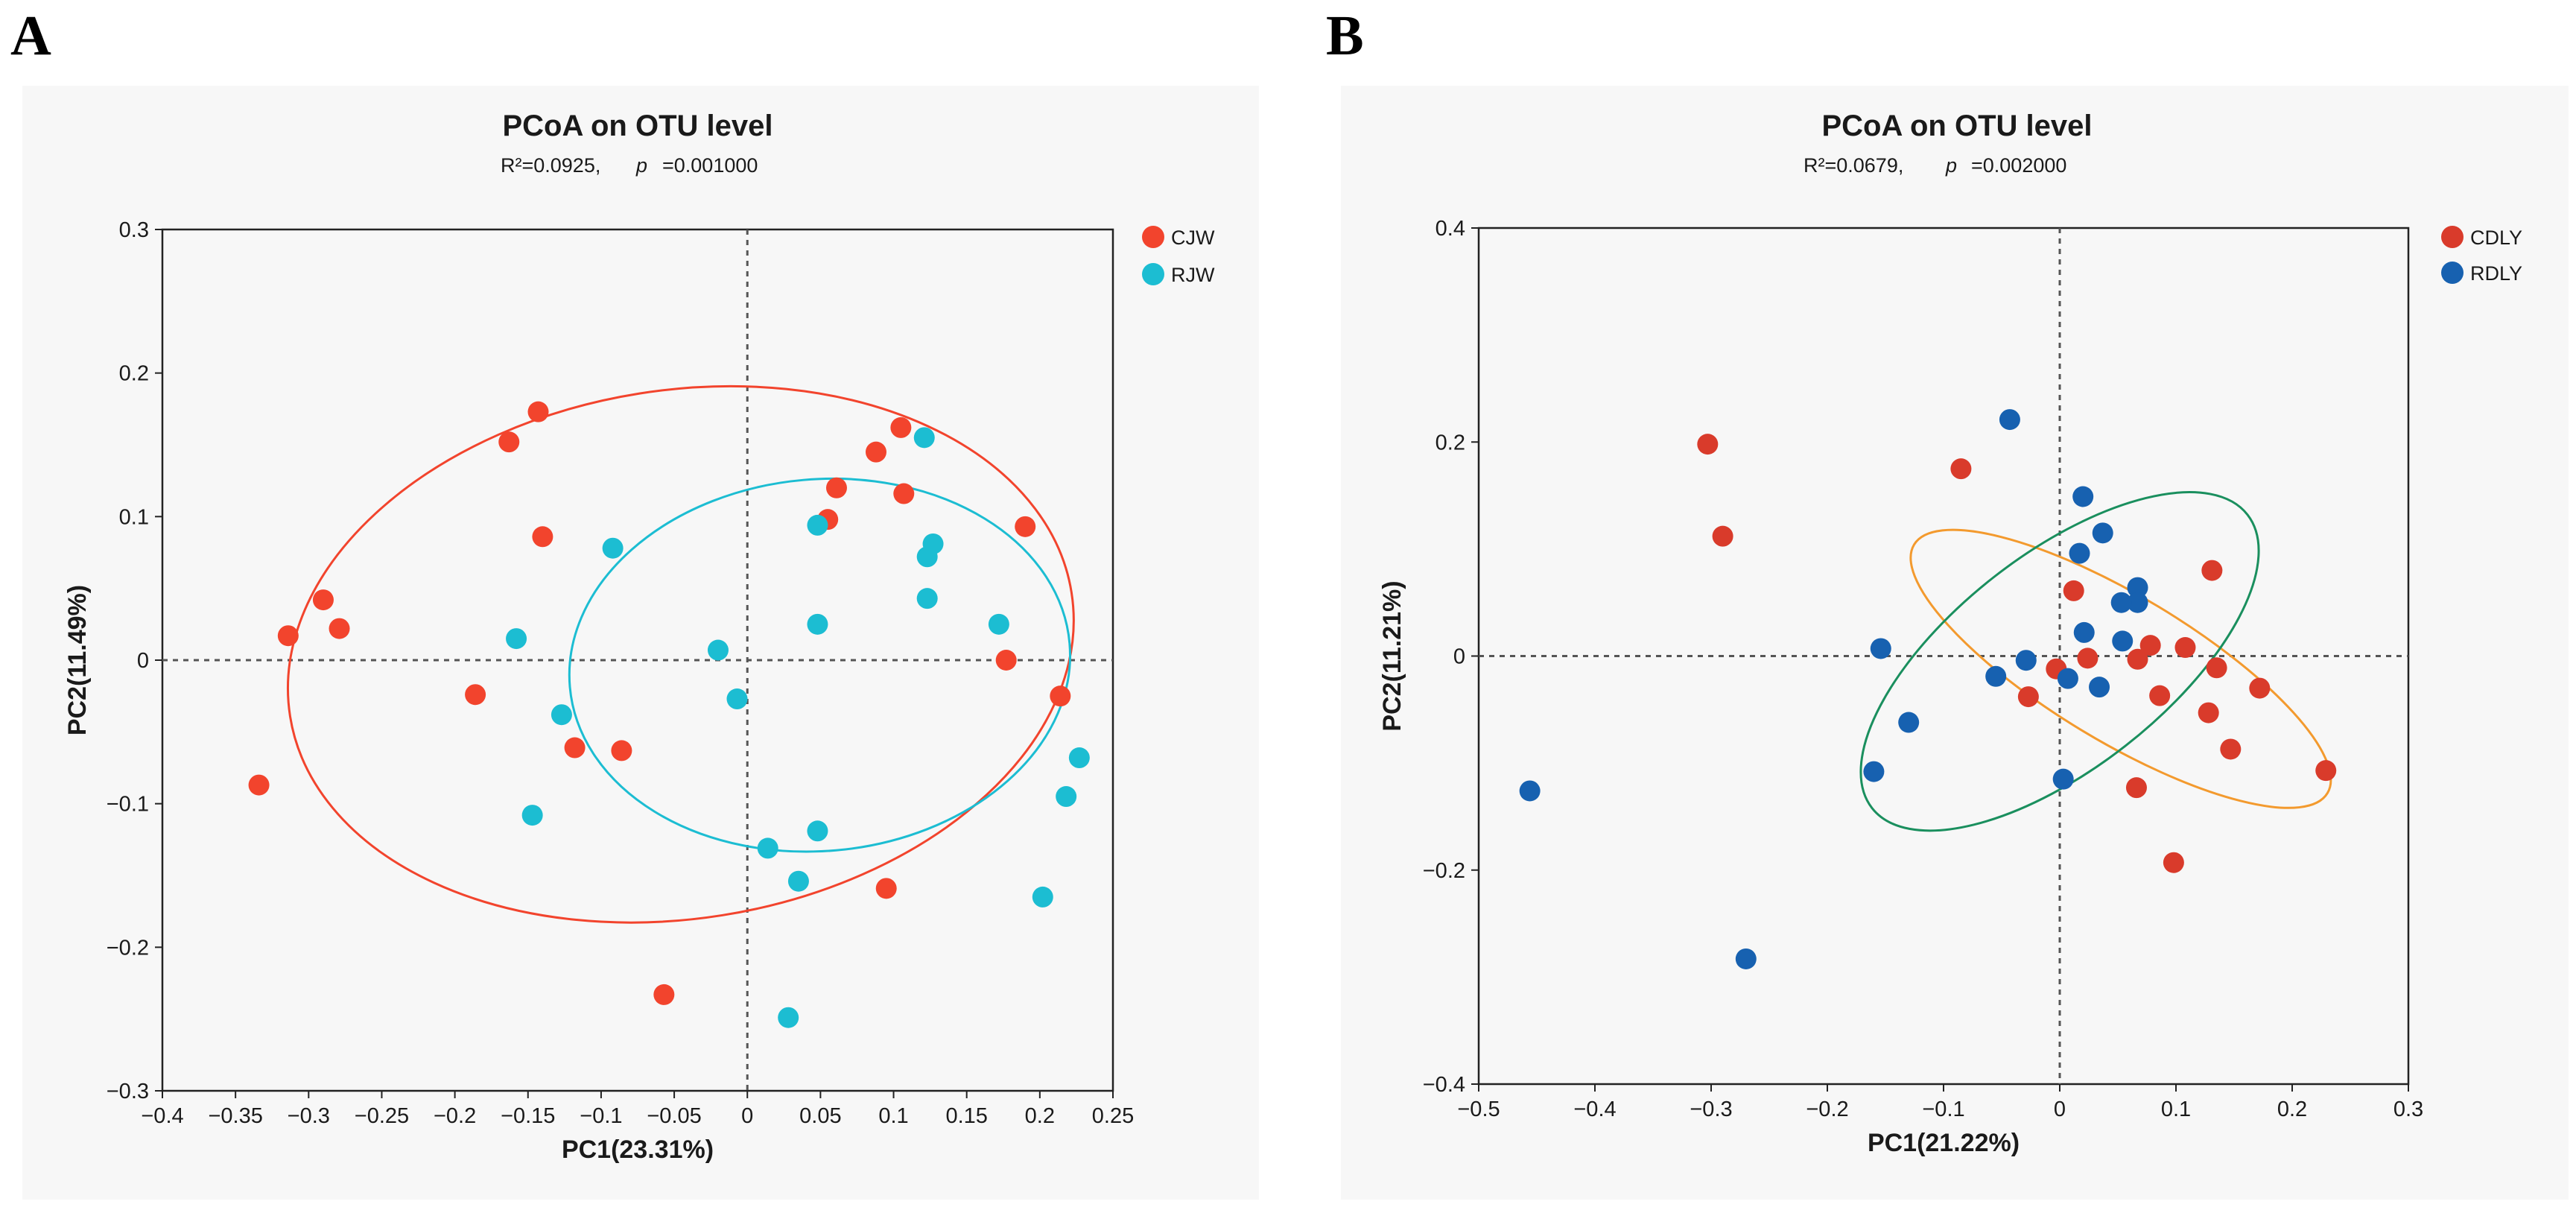 Image resolution: width=2576 pixels, height=1213 pixels. What do you see at coordinates (893, 1116) in the screenshot?
I see `x-tick-label: 0.1` at bounding box center [893, 1116].